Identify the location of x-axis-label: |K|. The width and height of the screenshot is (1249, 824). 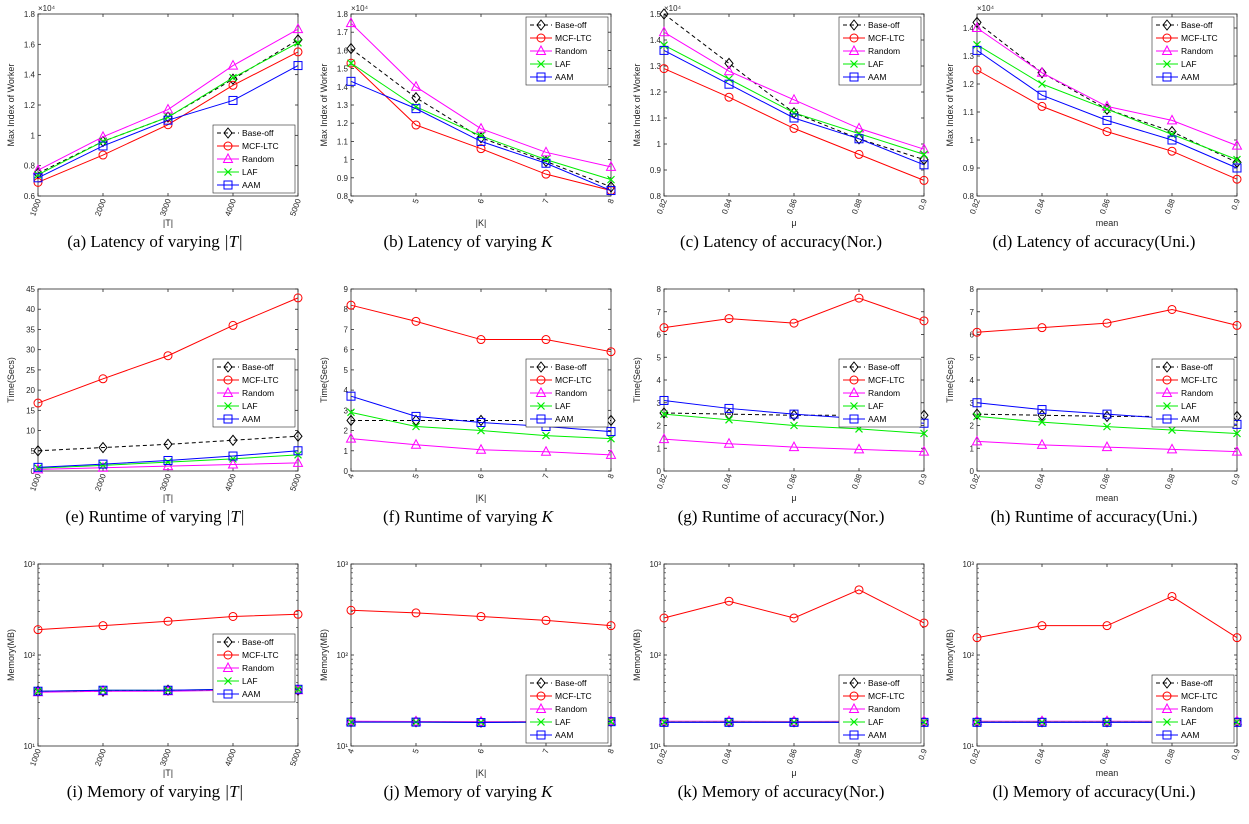
(481, 773).